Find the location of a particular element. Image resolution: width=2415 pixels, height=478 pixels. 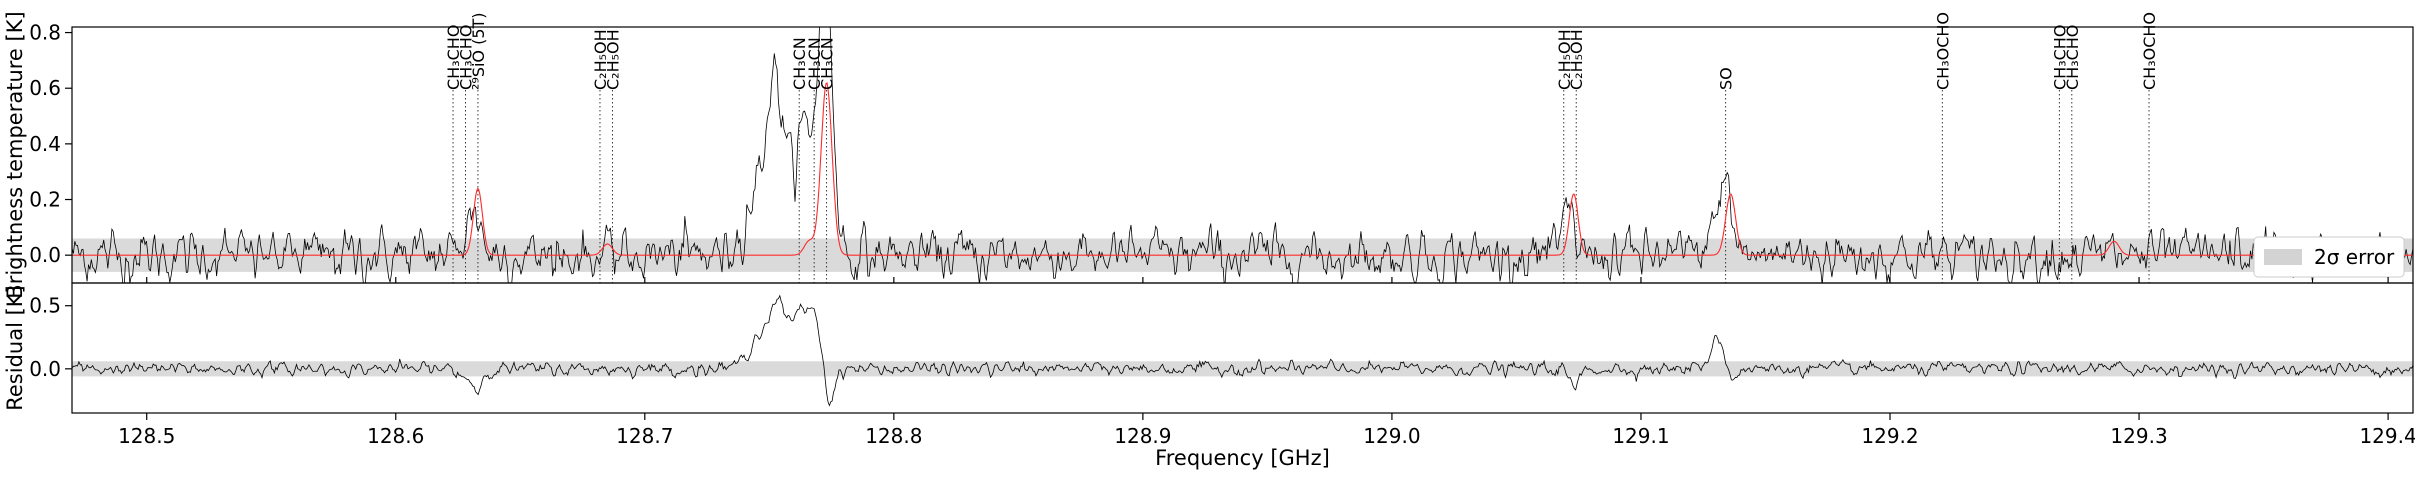

x-tick-label: 129.3 is located at coordinates (2138, 436).